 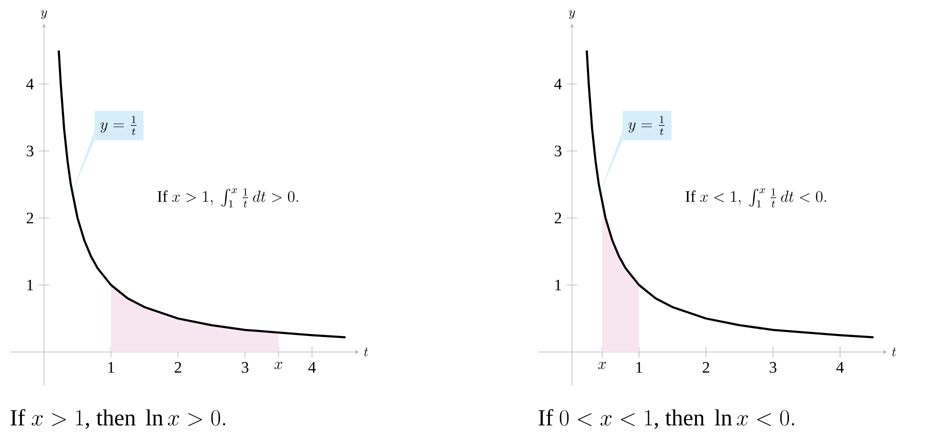 What do you see at coordinates (118, 419) in the screenshot?
I see `text: $\text{If } x > 1\text{, then } \ln x > 0.$` at bounding box center [118, 419].